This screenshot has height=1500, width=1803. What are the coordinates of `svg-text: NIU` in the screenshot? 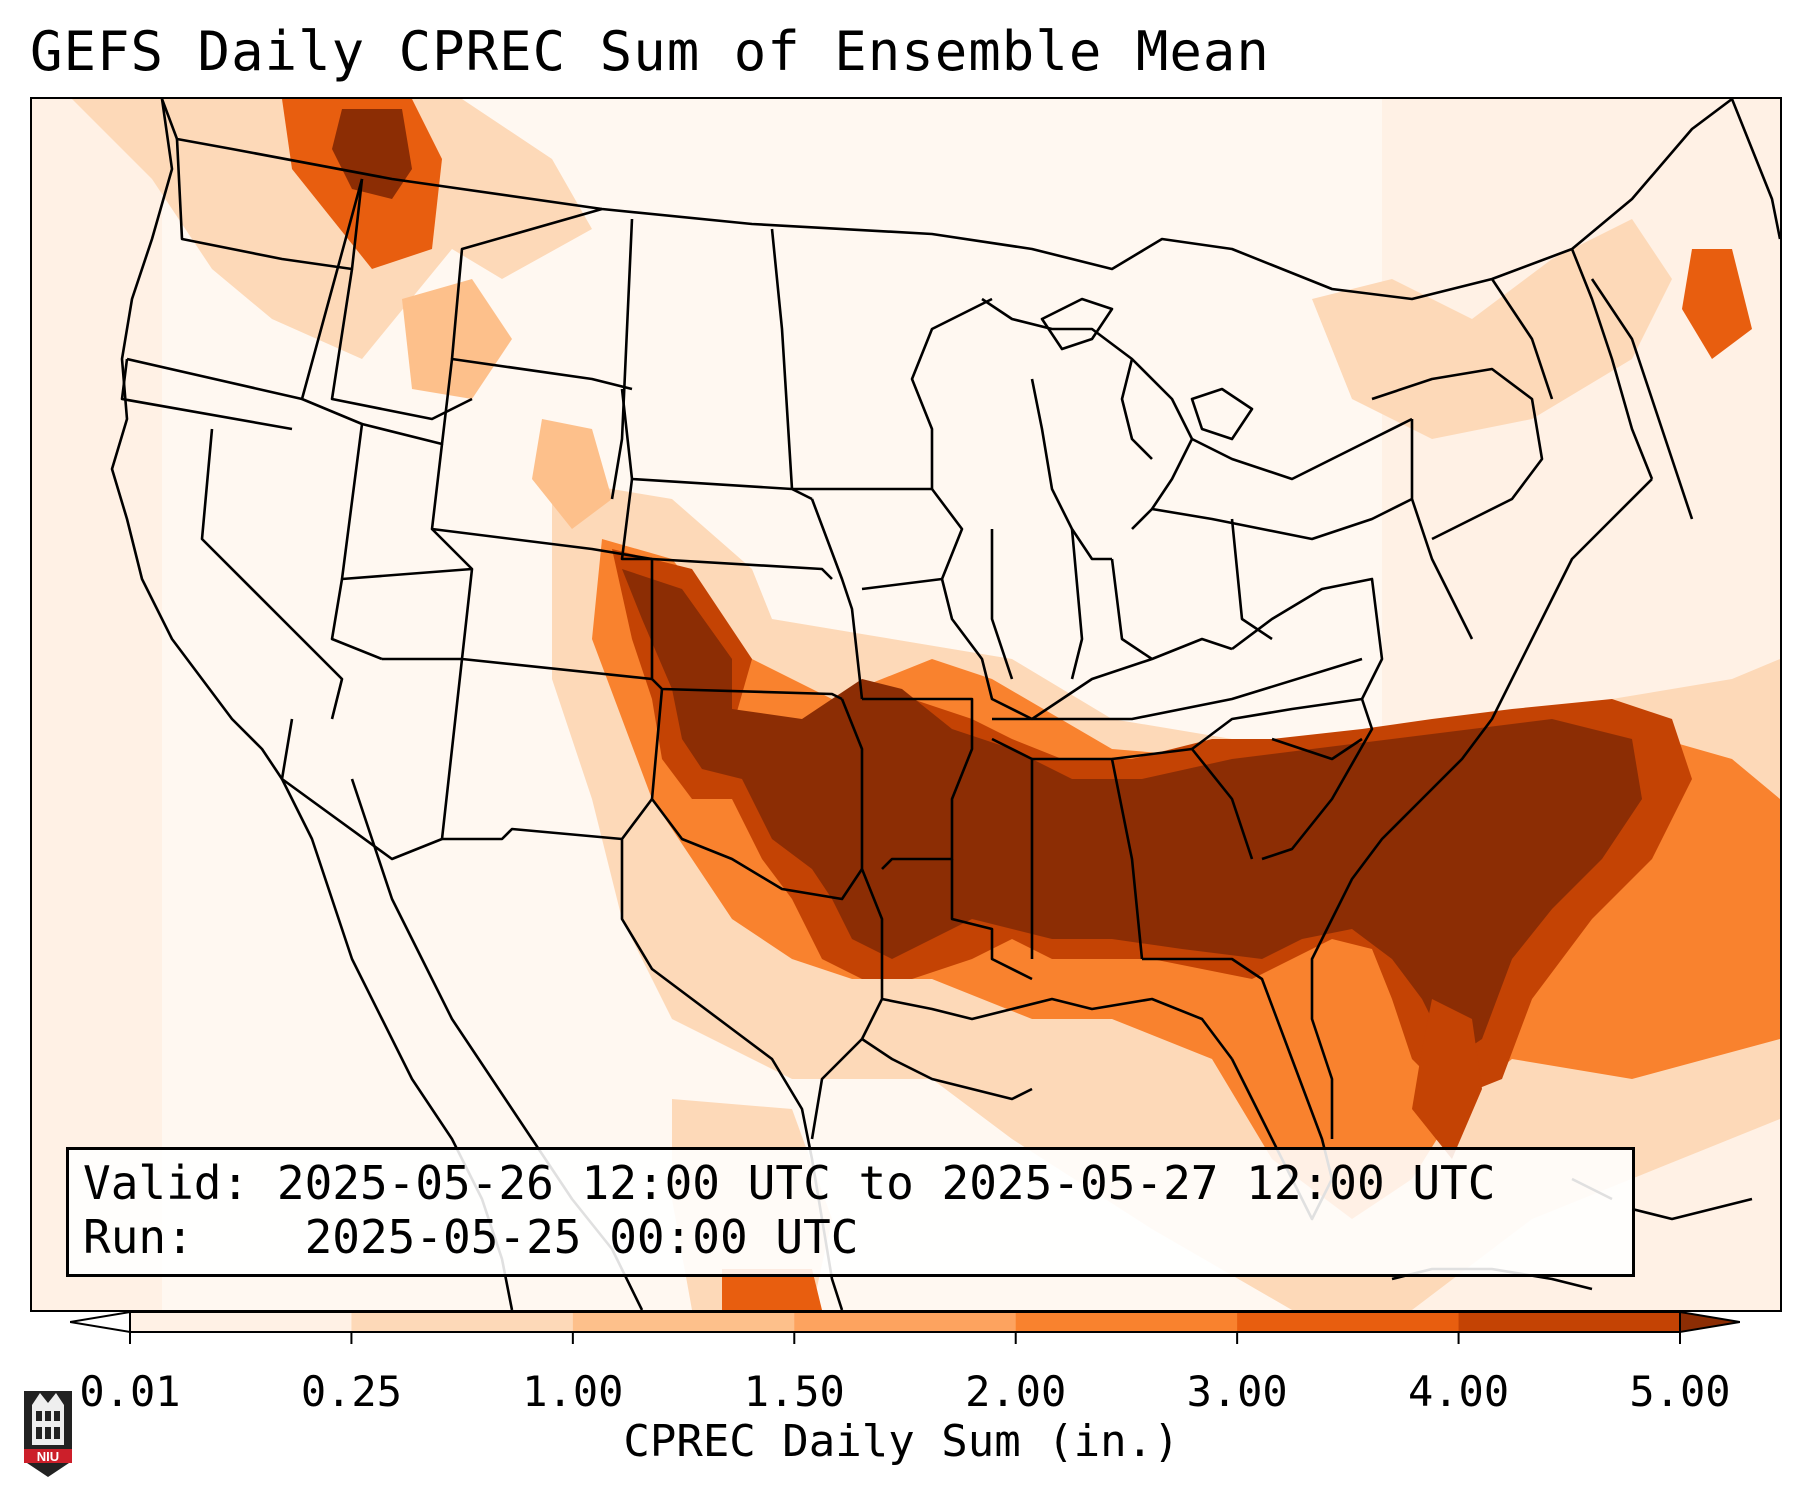 It's located at (48, 1456).